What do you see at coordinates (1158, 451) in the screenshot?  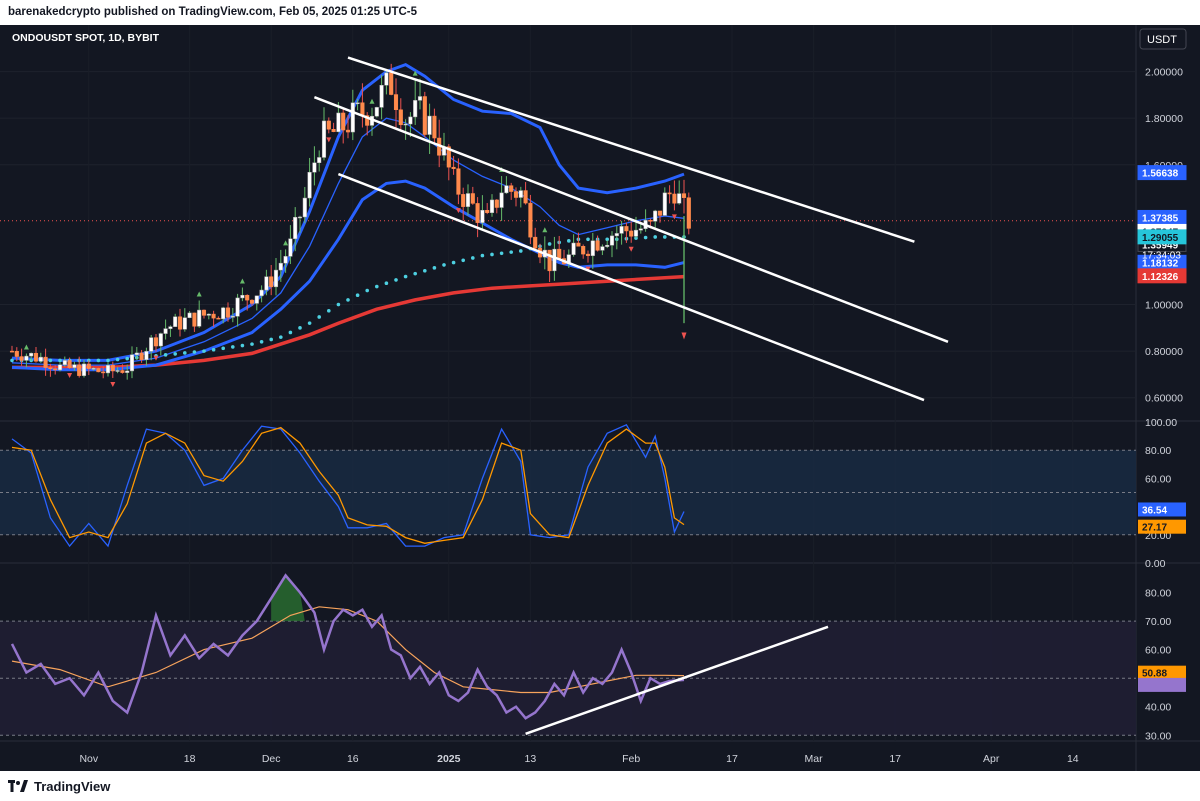 I see `stoch-tick-label: 80.00` at bounding box center [1158, 451].